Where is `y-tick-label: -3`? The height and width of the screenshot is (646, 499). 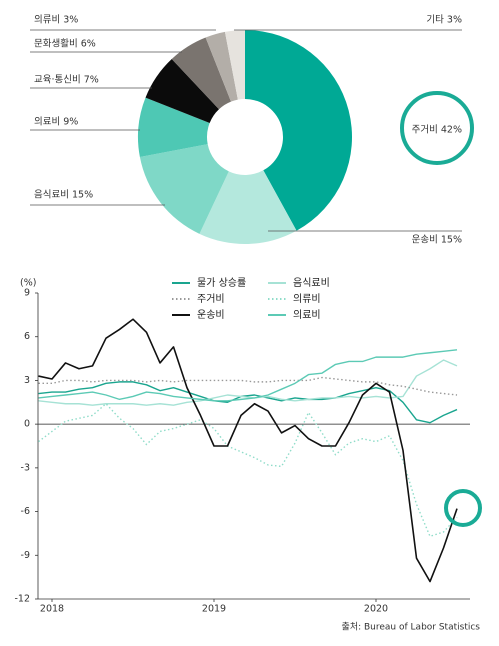 y-tick-label: -3 is located at coordinates (25, 467).